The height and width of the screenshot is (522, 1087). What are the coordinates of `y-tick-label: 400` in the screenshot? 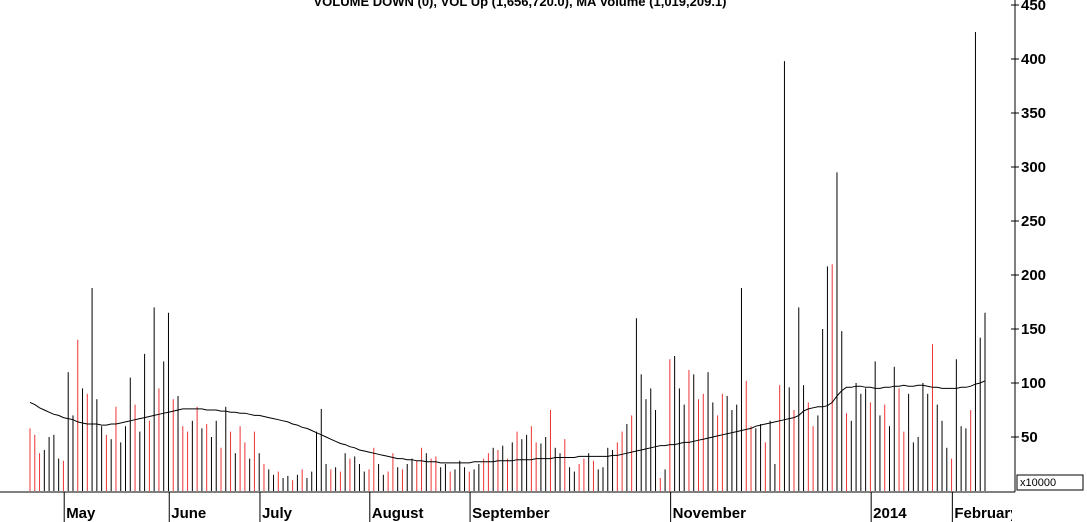 It's located at (1033, 59).